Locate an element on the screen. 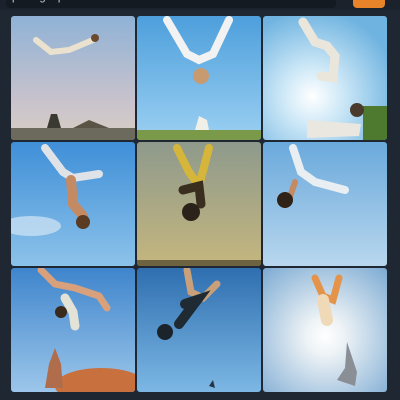 This screenshot has width=400, height=400. generate-button is located at coordinates (369, 4).